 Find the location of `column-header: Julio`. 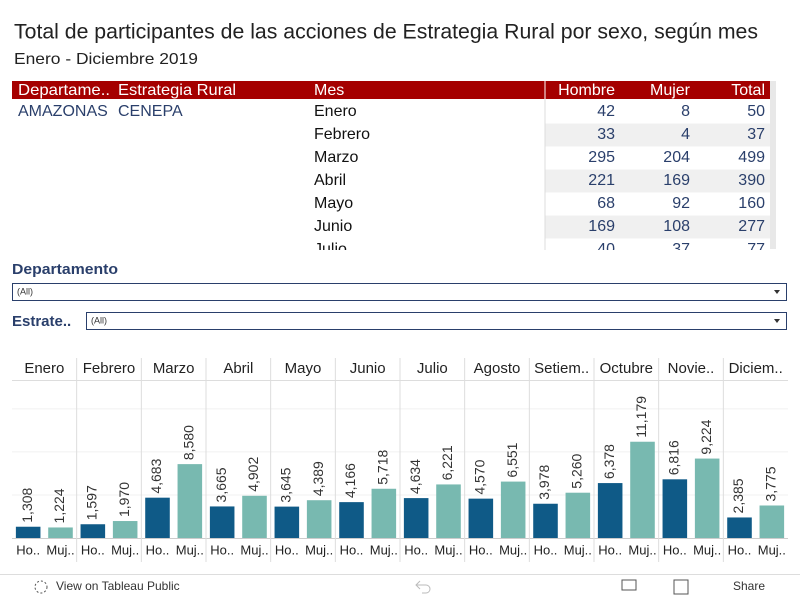

column-header: Julio is located at coordinates (432, 368).